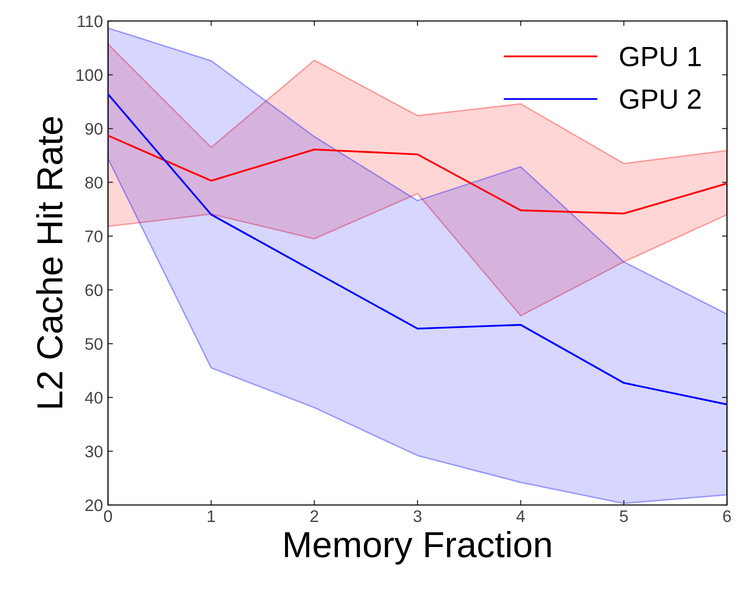 The image size is (740, 593). What do you see at coordinates (314, 516) in the screenshot?
I see `x-tick-label: 2` at bounding box center [314, 516].